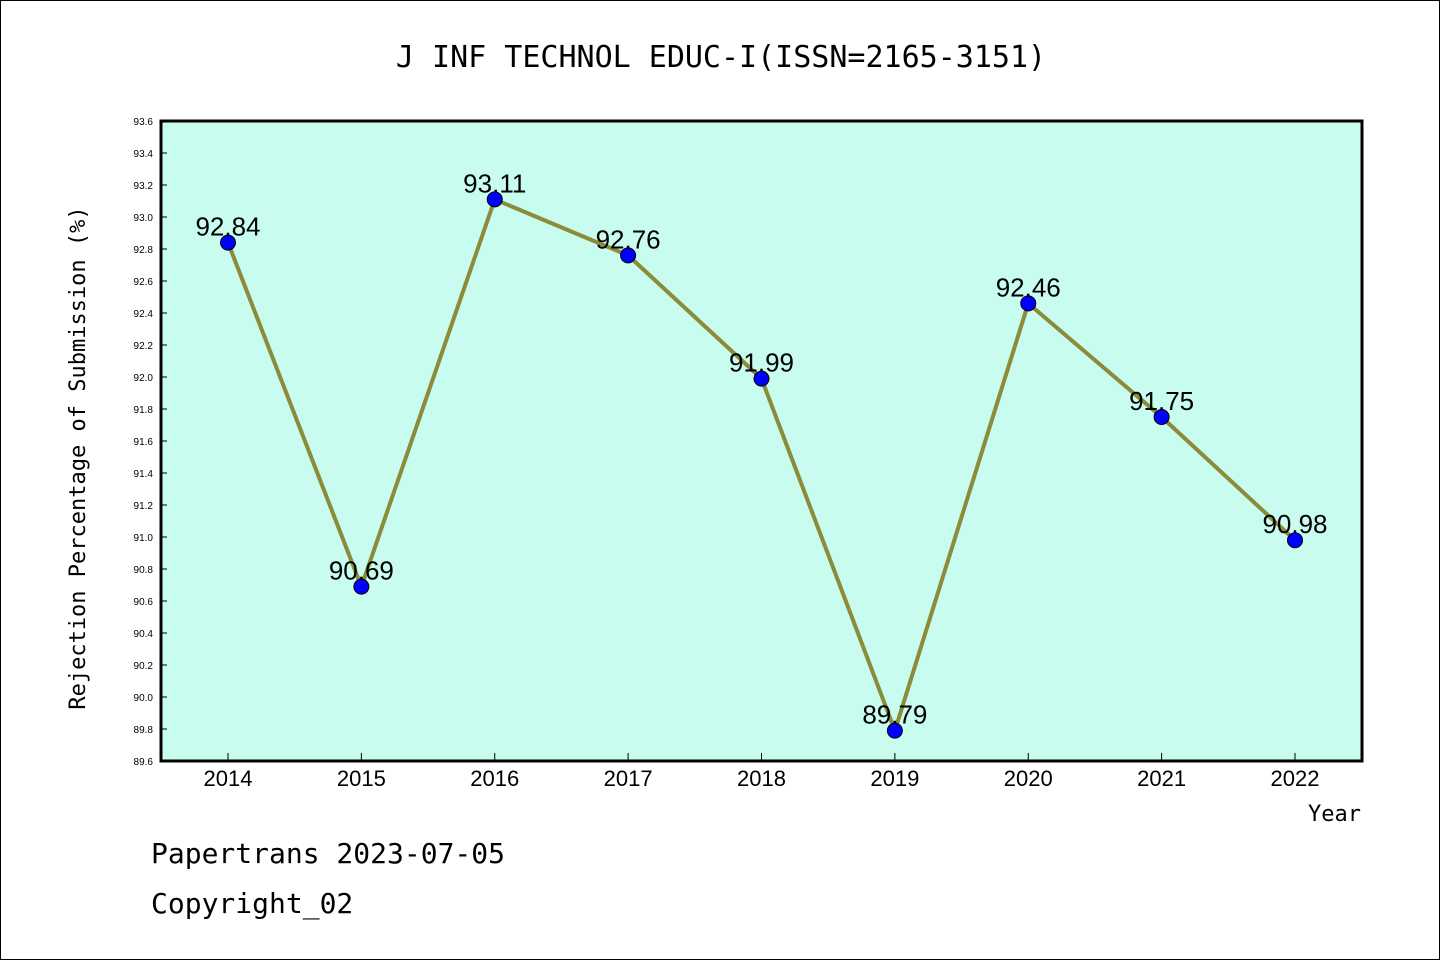 This screenshot has height=961, width=1440. Describe the element at coordinates (894, 715) in the screenshot. I see `data-label: 89.79` at that location.